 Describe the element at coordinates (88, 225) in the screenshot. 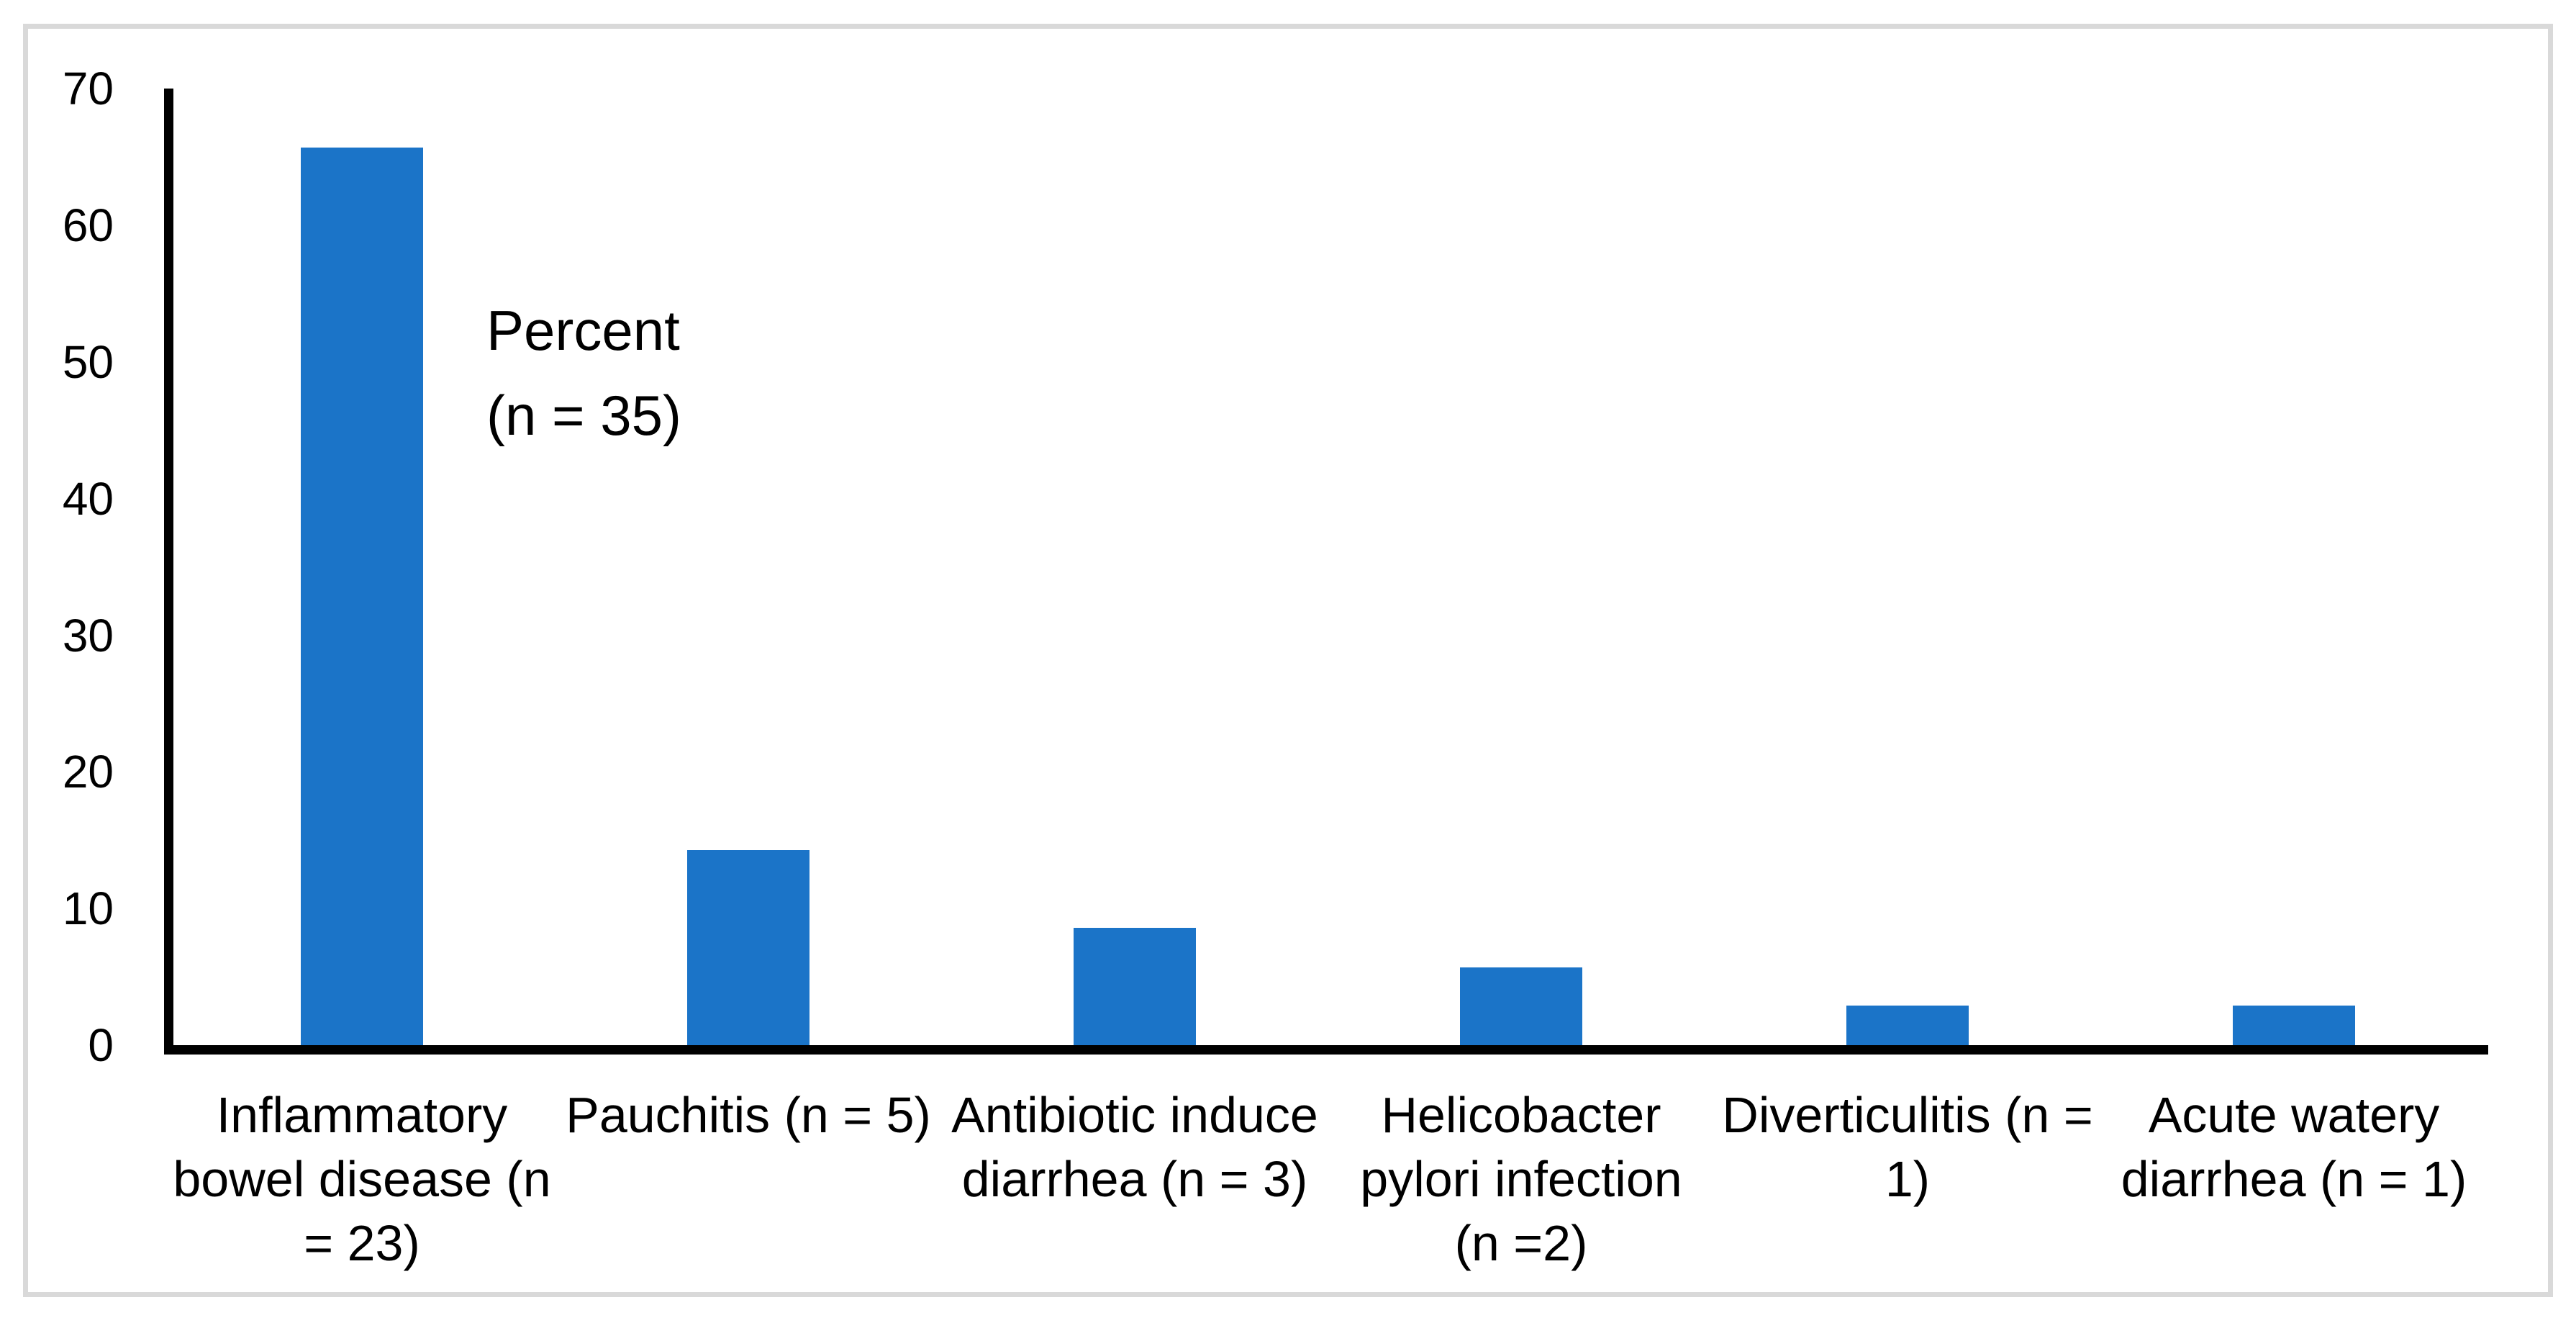

I see `y-tick-label-60: 60` at that location.